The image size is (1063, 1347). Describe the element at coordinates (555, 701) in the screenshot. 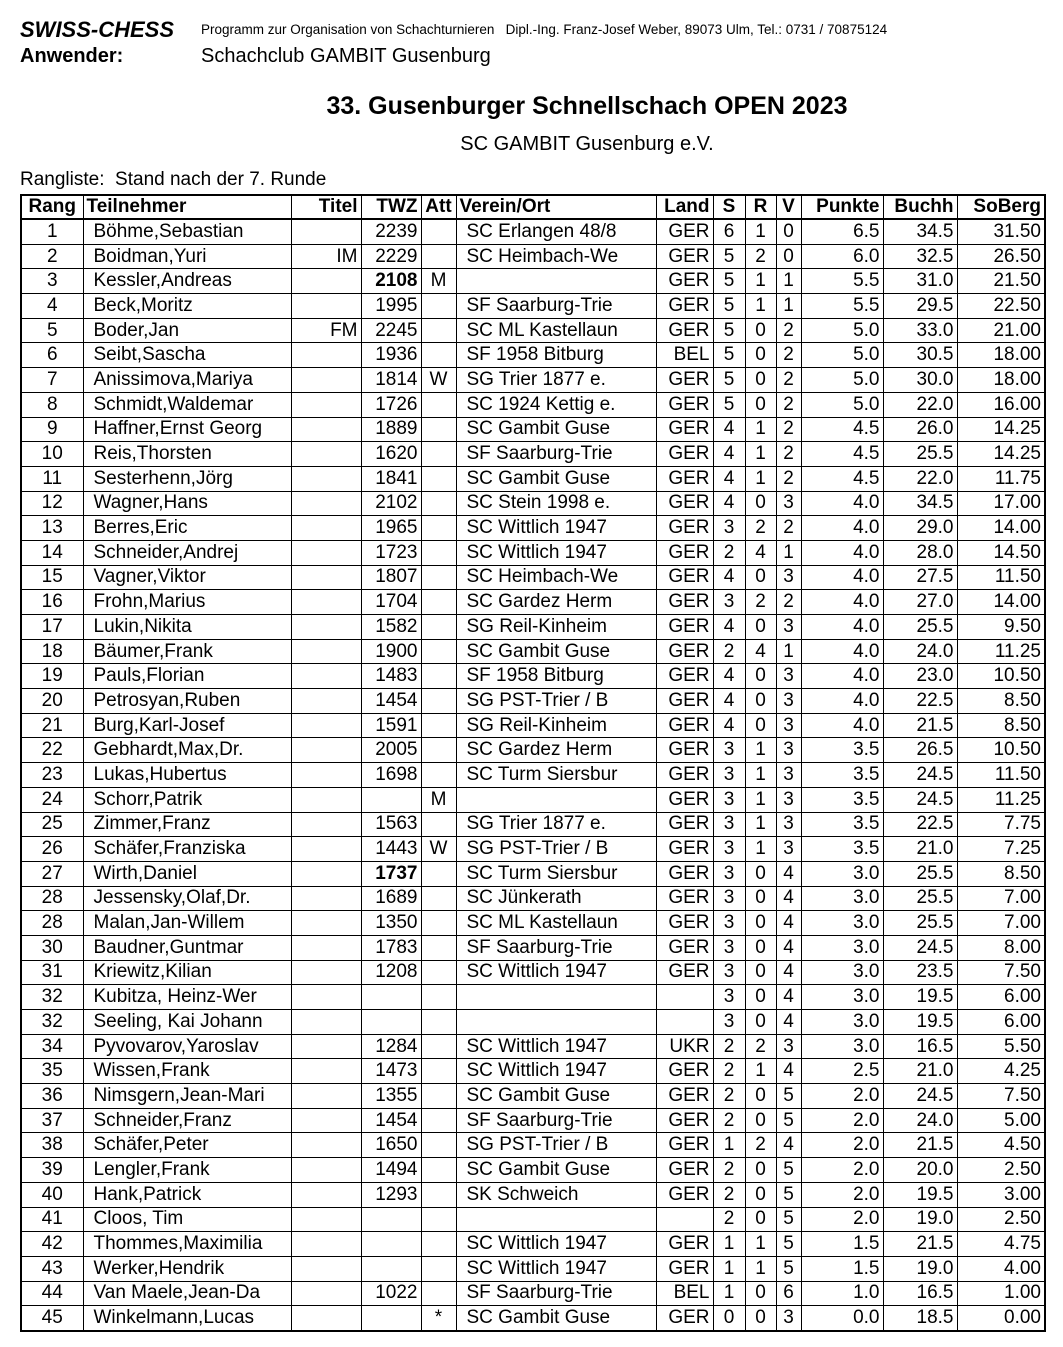

I see `table-cell: SG PST-Trier / B` at that location.